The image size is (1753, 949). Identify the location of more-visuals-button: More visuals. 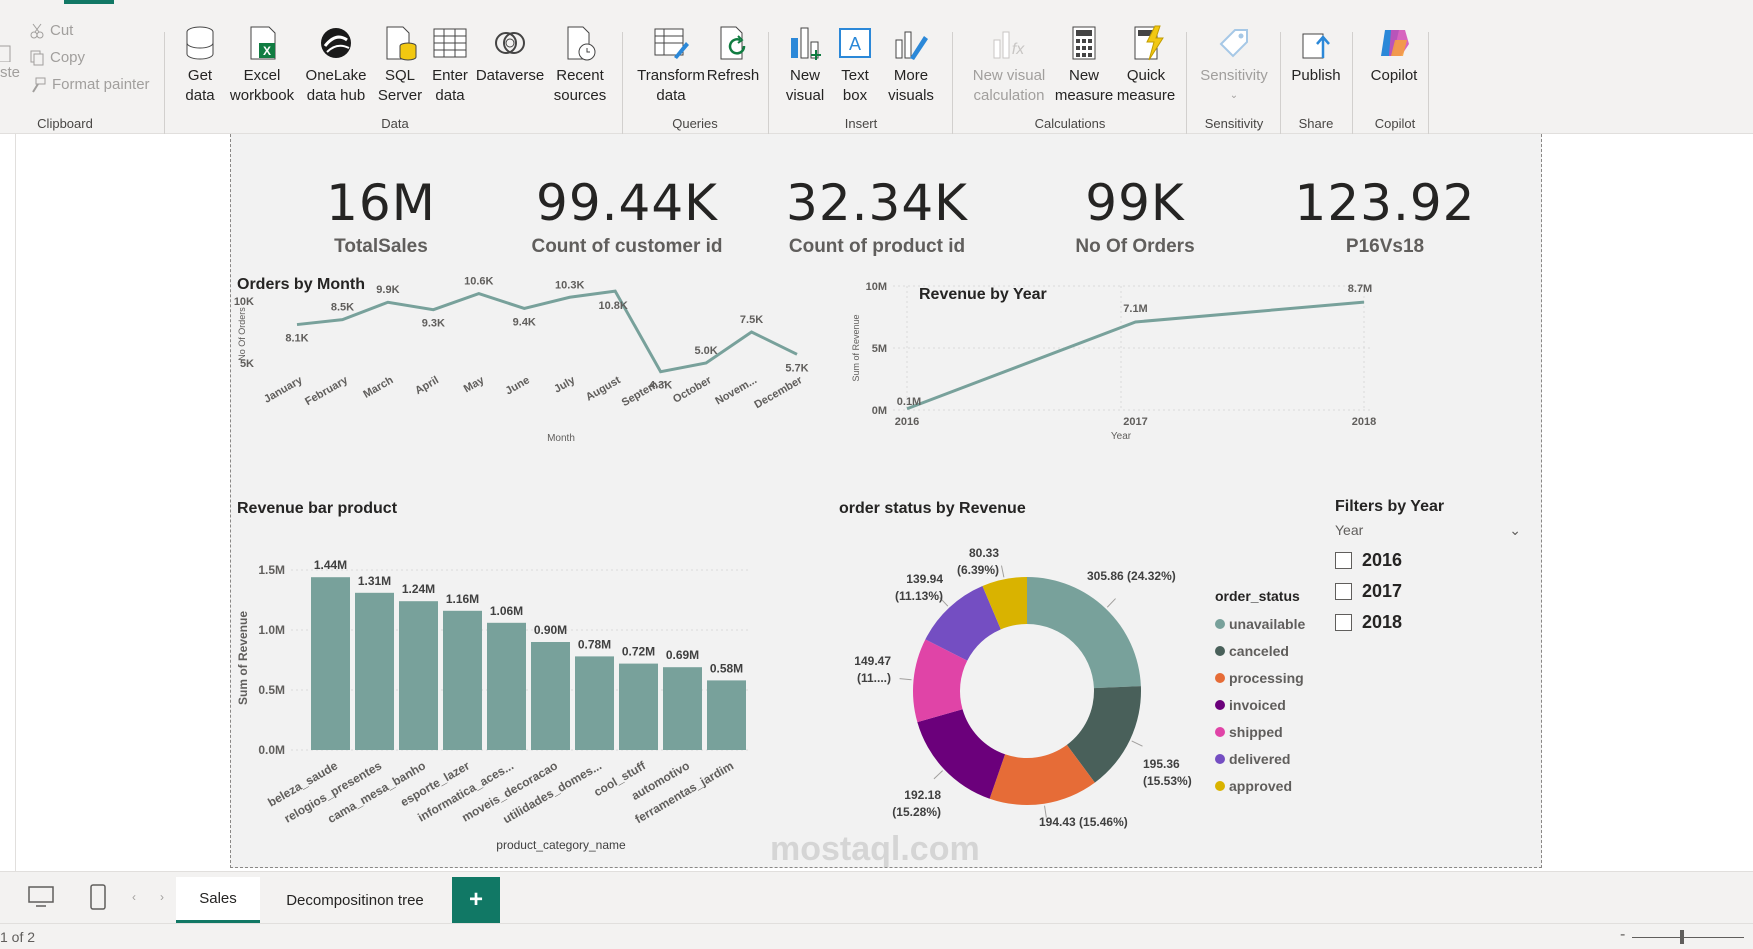
(911, 65).